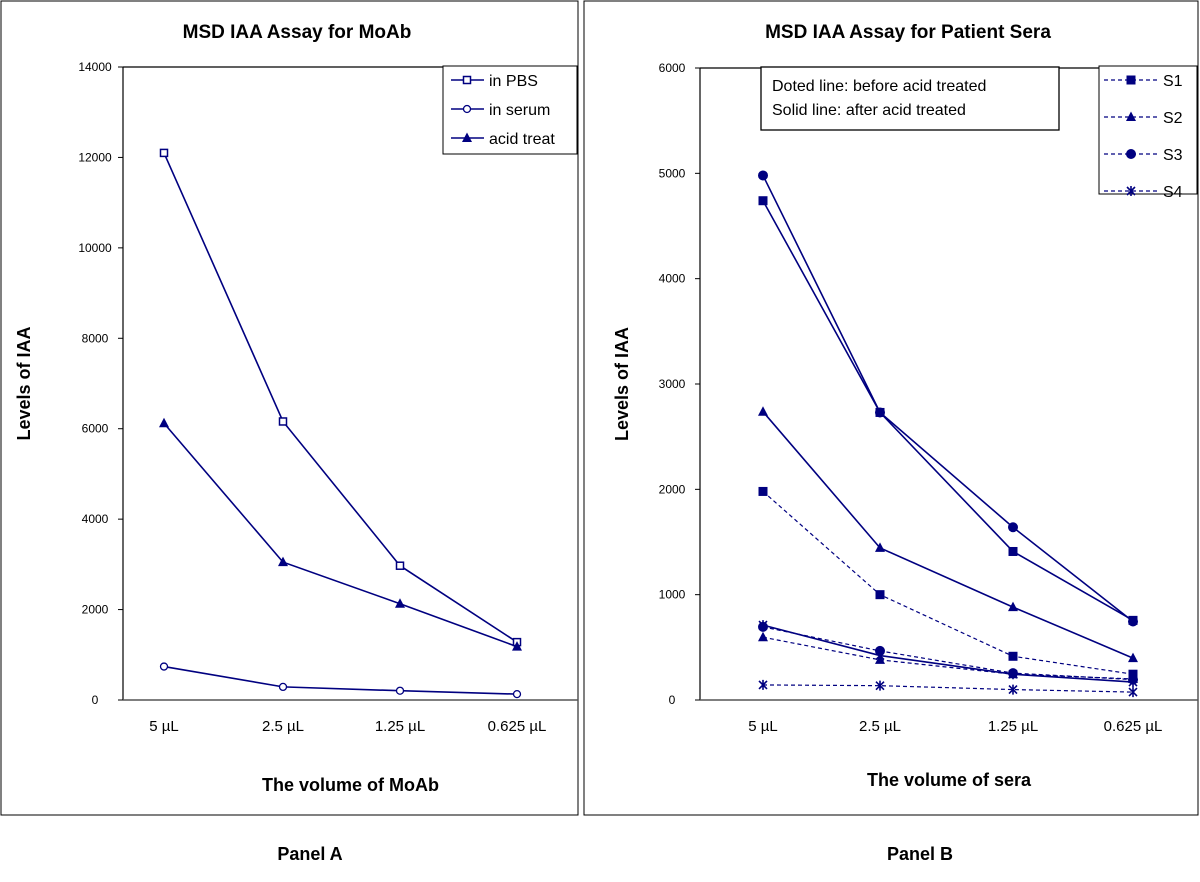  What do you see at coordinates (1173, 155) in the screenshot?
I see `legend-label: S3` at bounding box center [1173, 155].